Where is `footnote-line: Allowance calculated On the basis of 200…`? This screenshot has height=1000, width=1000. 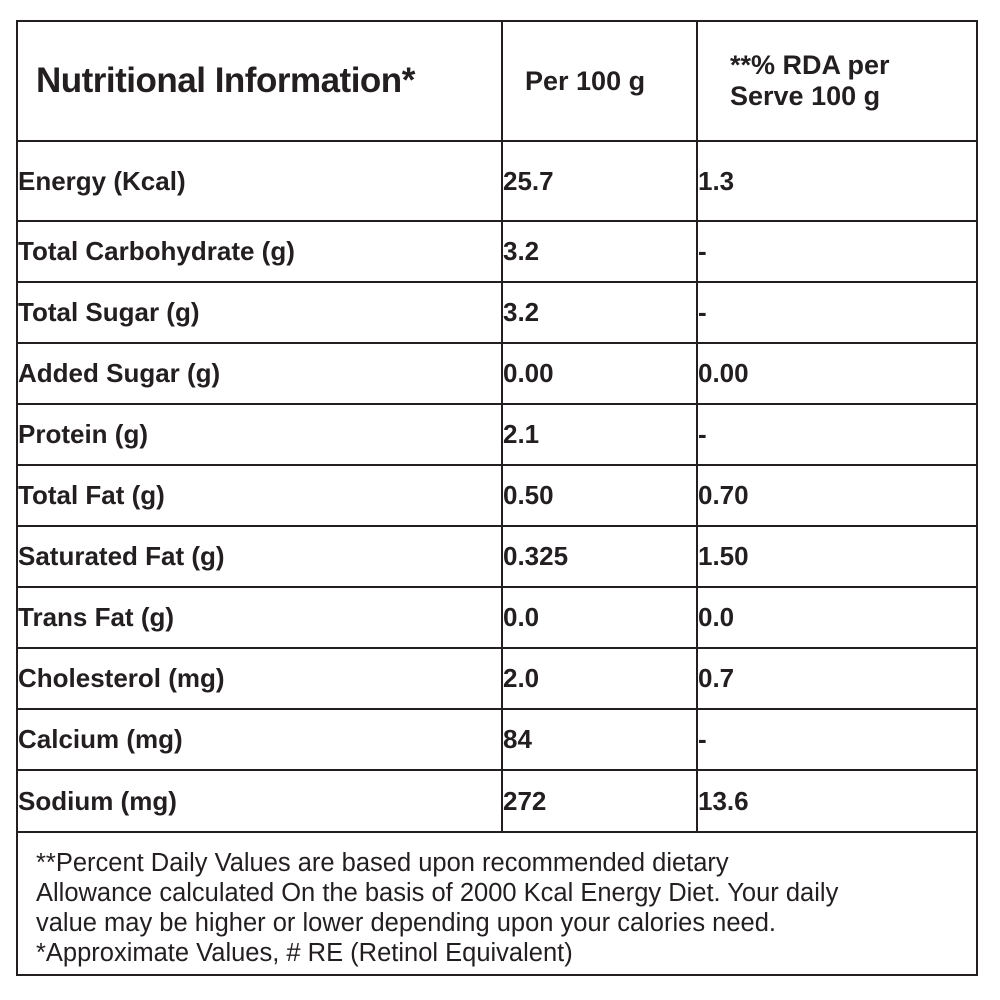
footnote-line: Allowance calculated On the basis of 200… is located at coordinates (437, 893).